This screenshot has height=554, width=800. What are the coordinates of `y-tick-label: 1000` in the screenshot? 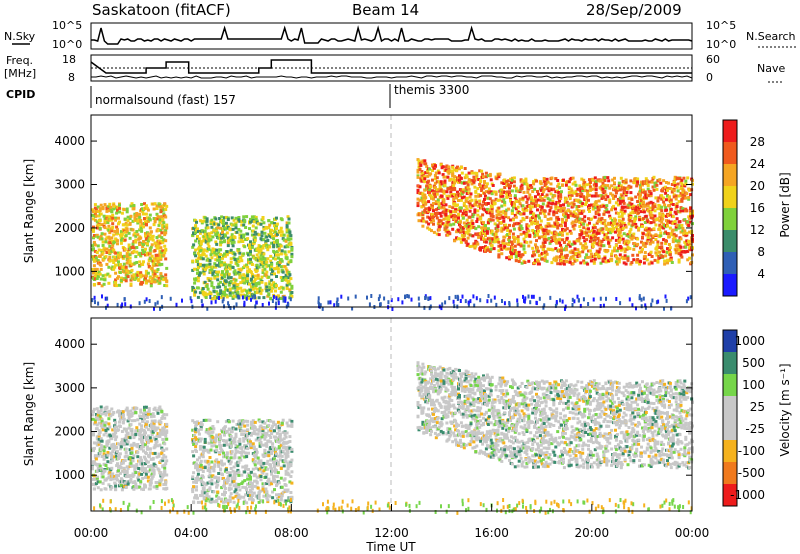 It's located at (69, 271).